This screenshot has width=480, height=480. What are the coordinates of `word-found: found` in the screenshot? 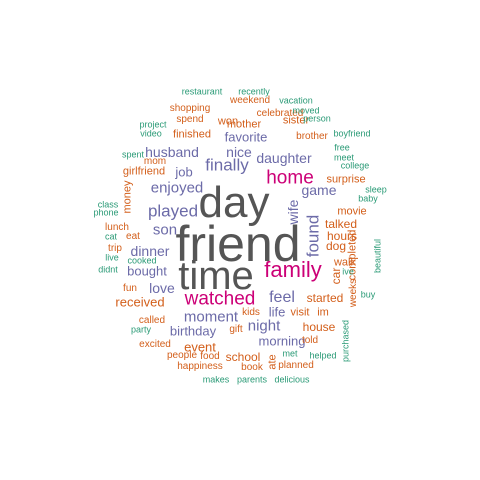 It's located at (313, 236).